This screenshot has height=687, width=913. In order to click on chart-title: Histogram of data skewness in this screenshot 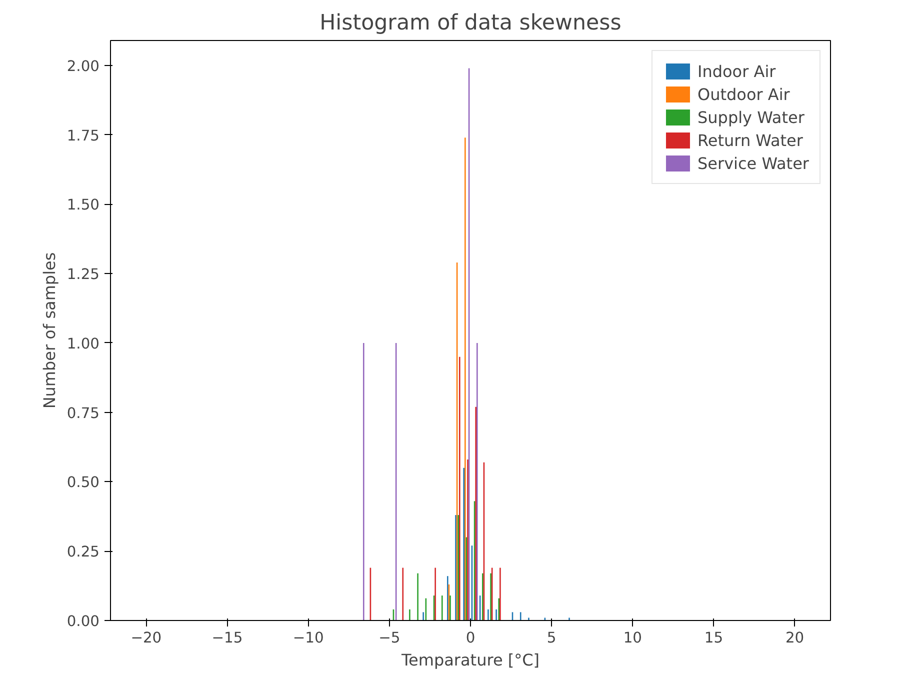, I will do `click(471, 23)`.